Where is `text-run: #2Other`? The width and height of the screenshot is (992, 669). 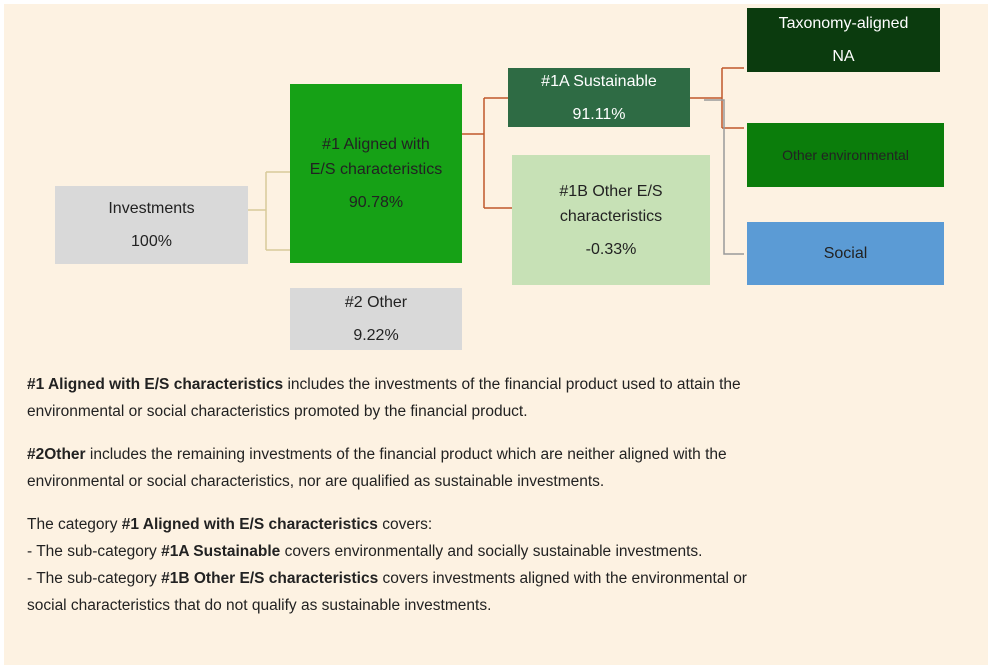 text-run: #2Other is located at coordinates (56, 454).